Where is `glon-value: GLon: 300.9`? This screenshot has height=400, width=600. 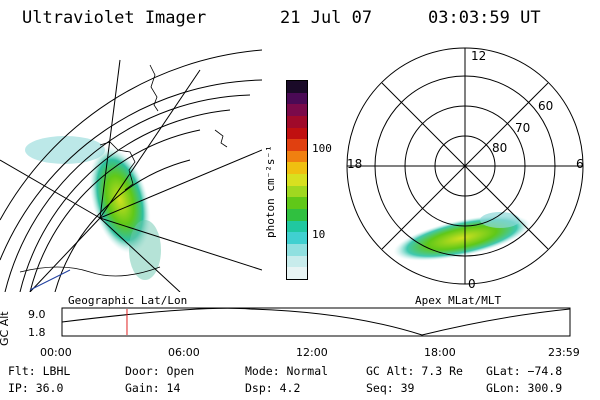 glon-value: GLon: 300.9 is located at coordinates (524, 388).